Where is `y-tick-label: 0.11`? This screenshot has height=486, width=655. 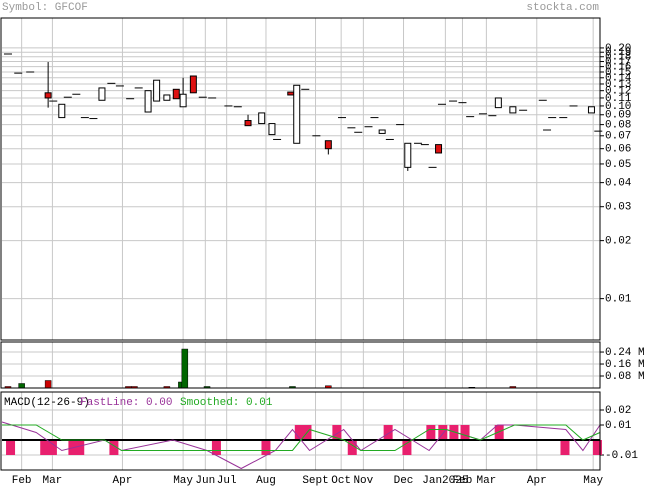
y-tick-label: 0.11 is located at coordinates (618, 99).